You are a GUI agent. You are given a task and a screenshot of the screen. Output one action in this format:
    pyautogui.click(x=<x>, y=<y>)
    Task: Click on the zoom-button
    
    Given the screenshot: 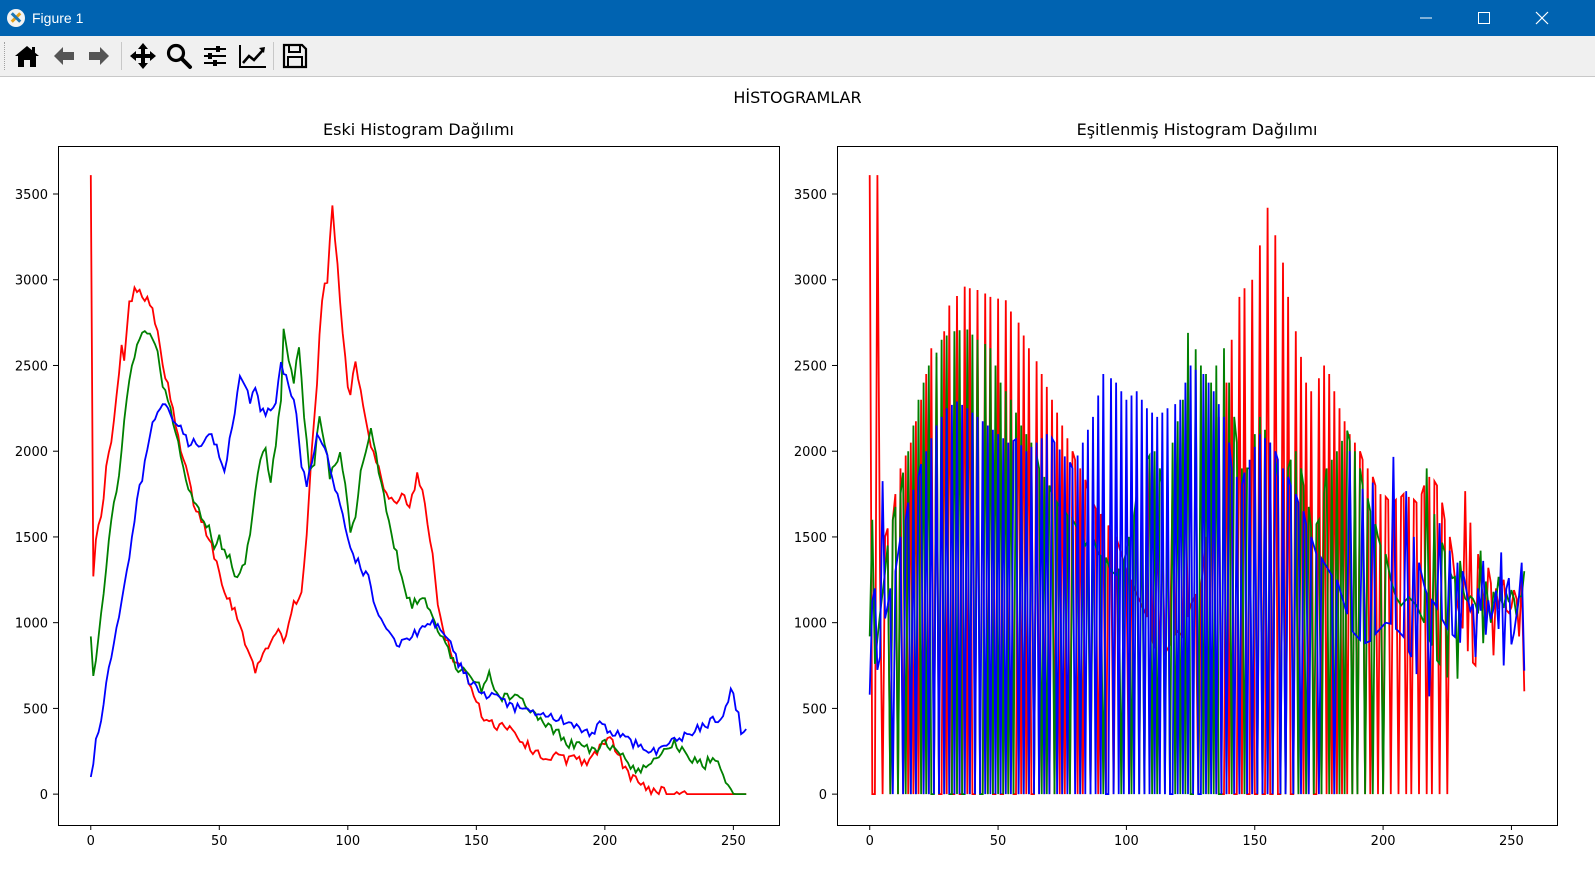 What is the action you would take?
    pyautogui.click(x=179, y=56)
    